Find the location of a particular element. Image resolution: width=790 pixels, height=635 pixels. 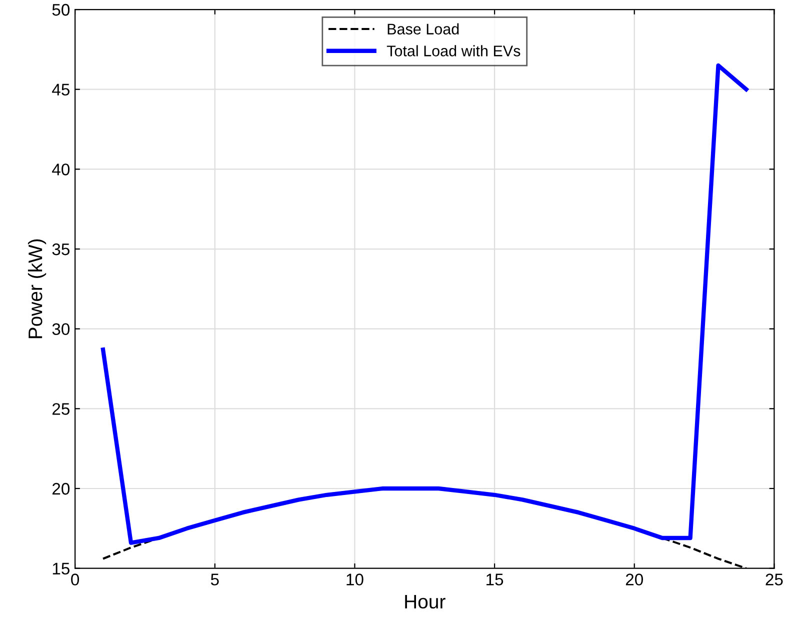

x-tick-label: 5 is located at coordinates (214, 580).